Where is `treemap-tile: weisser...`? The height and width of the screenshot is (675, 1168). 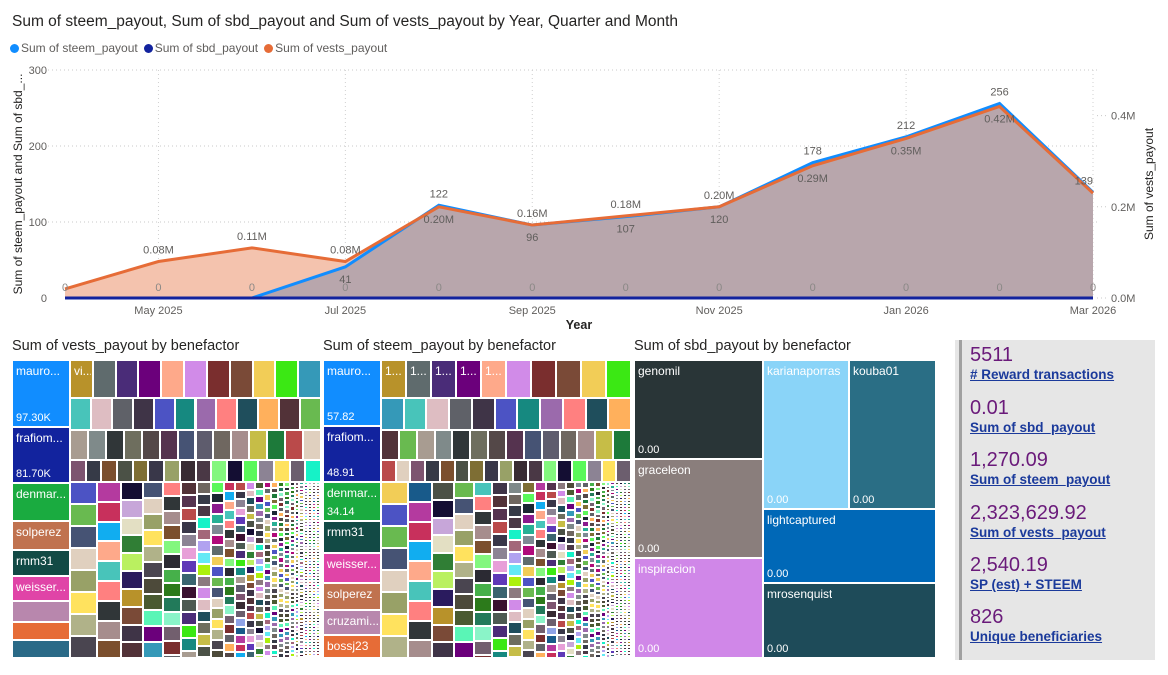 treemap-tile: weisser... is located at coordinates (41, 588).